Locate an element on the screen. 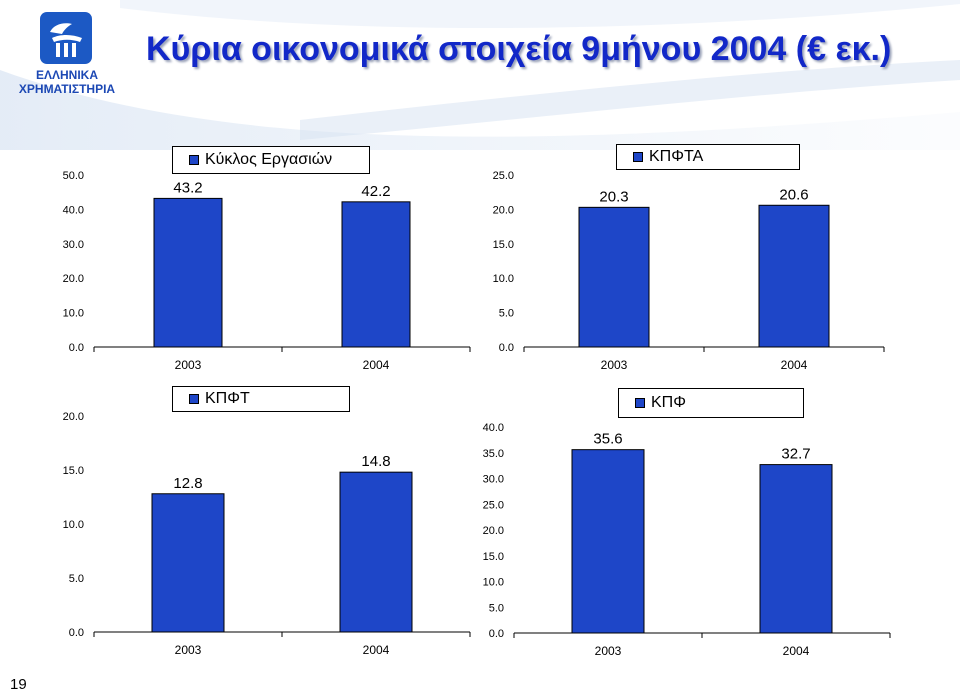 This screenshot has width=960, height=693. exchange-logo: ΕΛΛΗΝΙΚΑ ΧΡΗΜΑΤΙΣΤΗΡΙΑ is located at coordinates (67, 52).